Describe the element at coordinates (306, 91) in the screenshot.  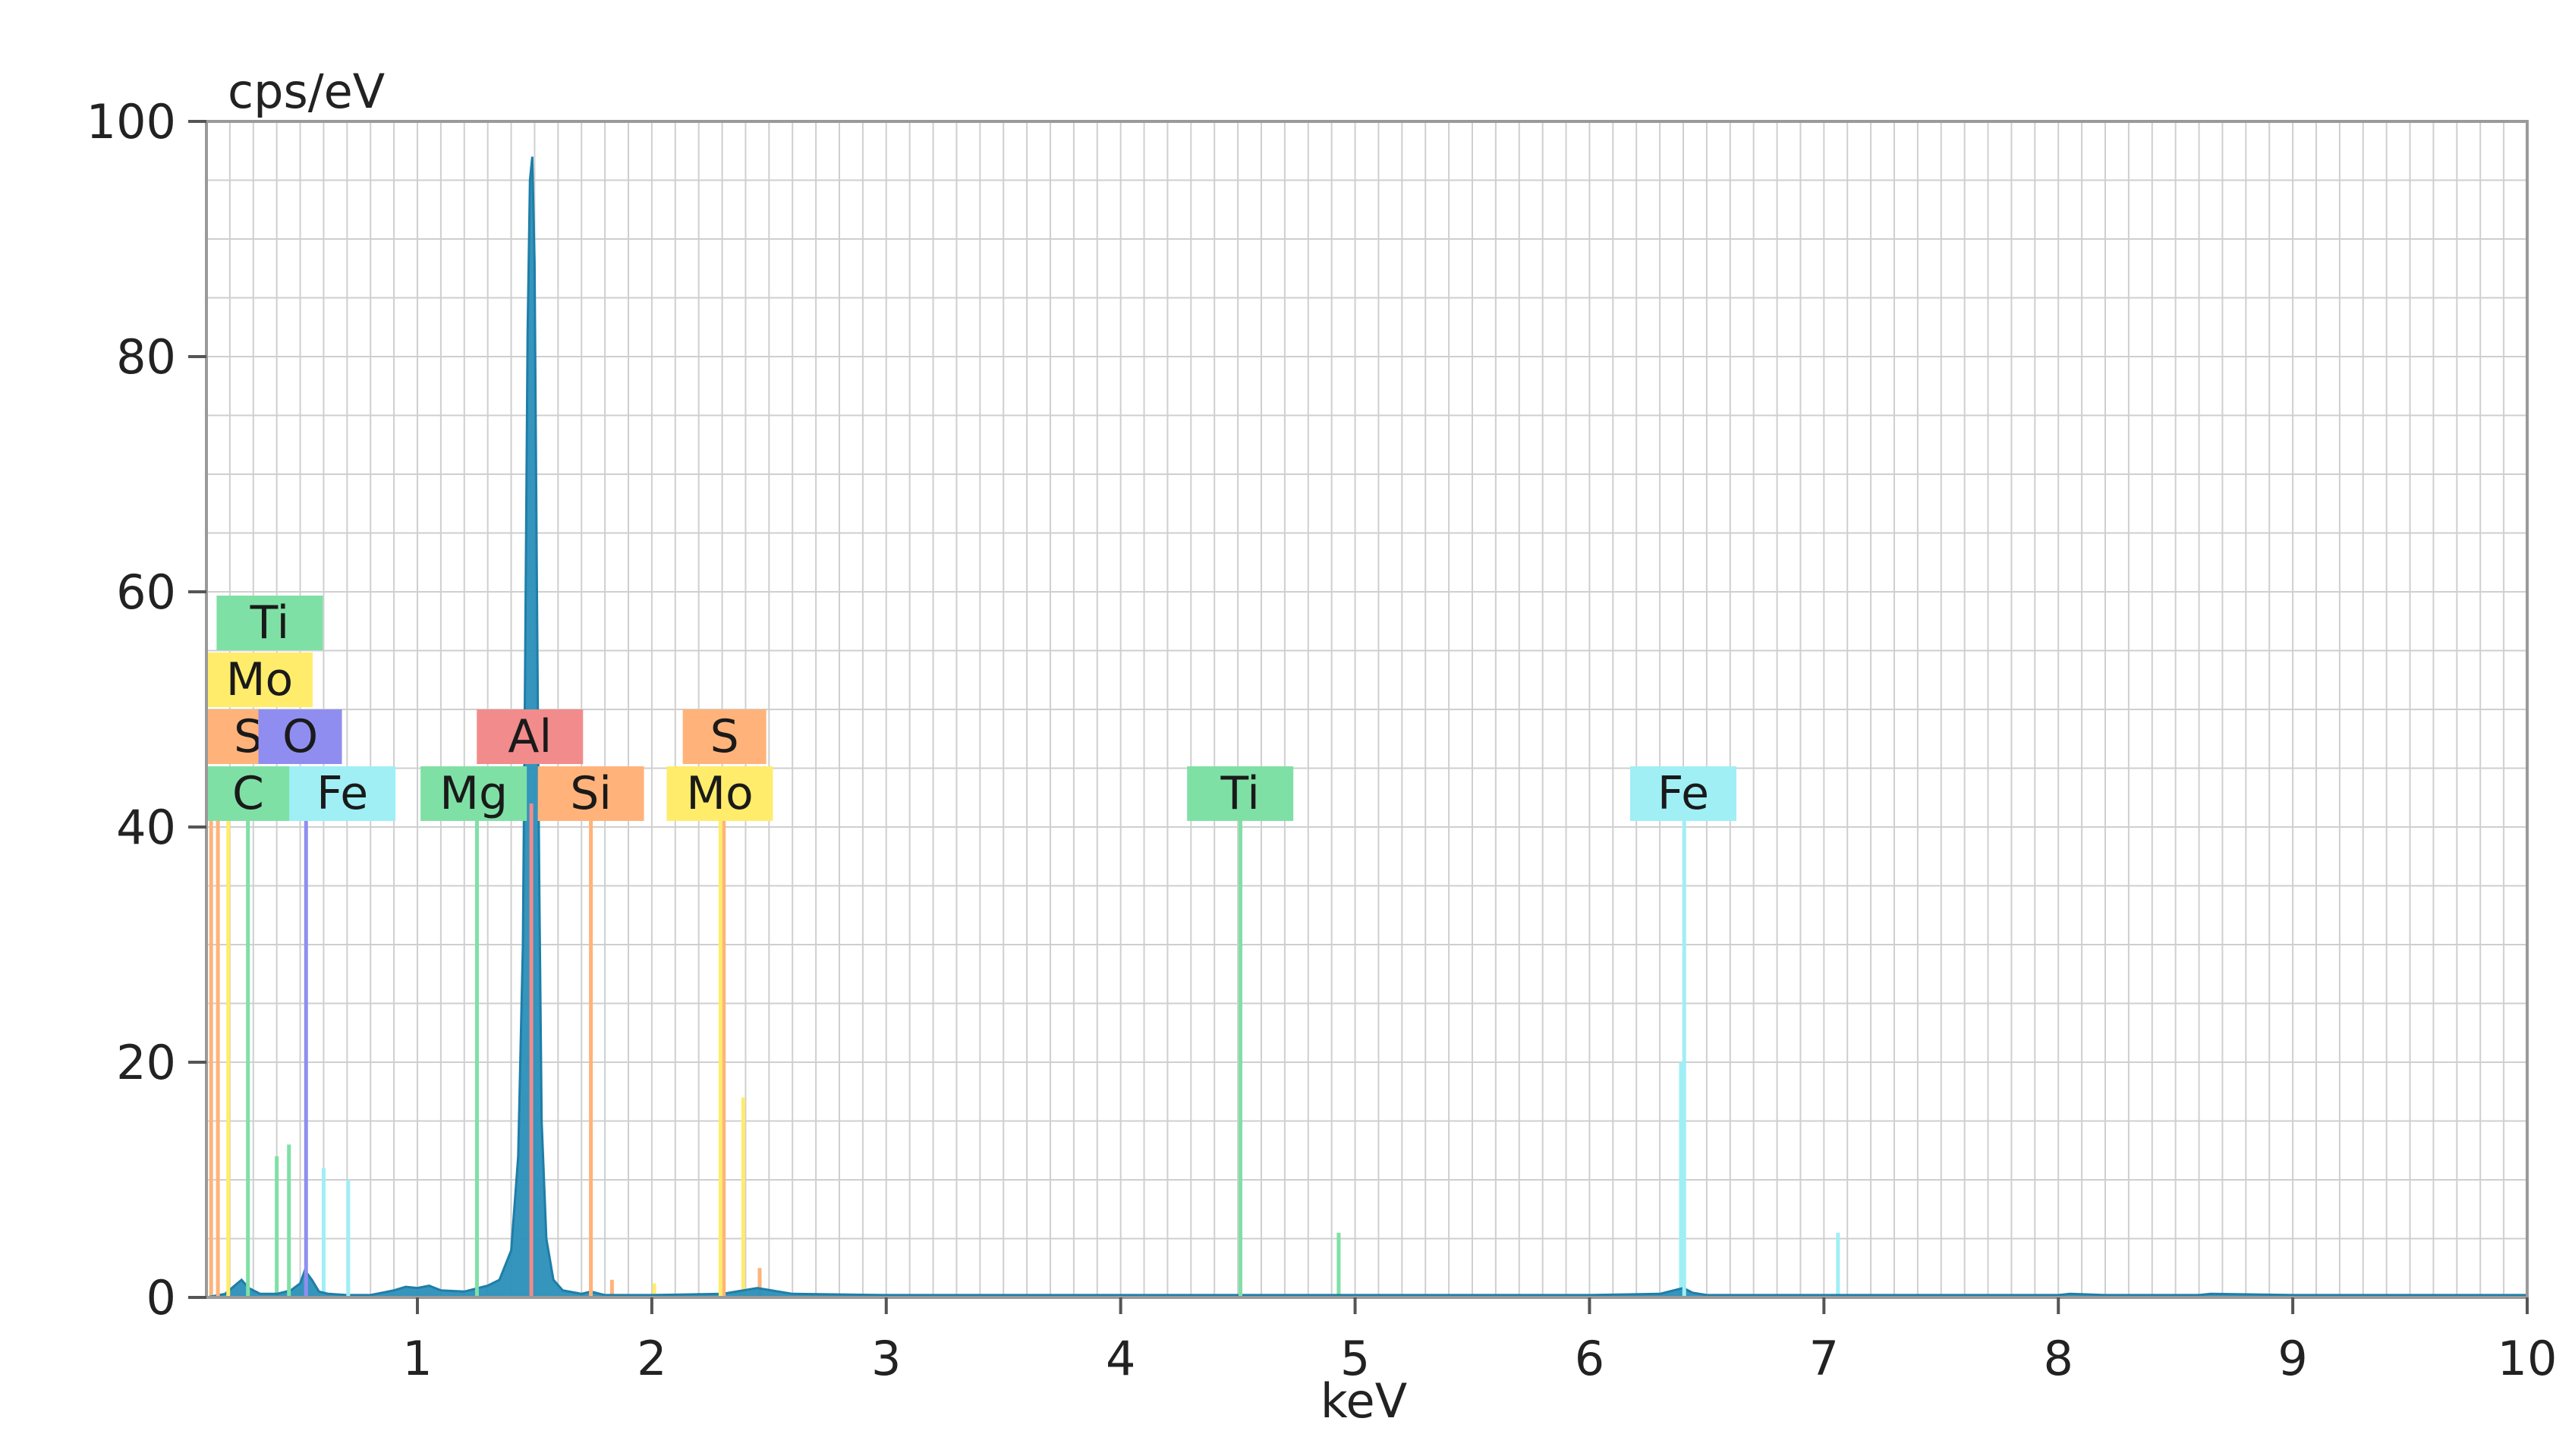
I see `y-axis-title: cps/eV` at that location.